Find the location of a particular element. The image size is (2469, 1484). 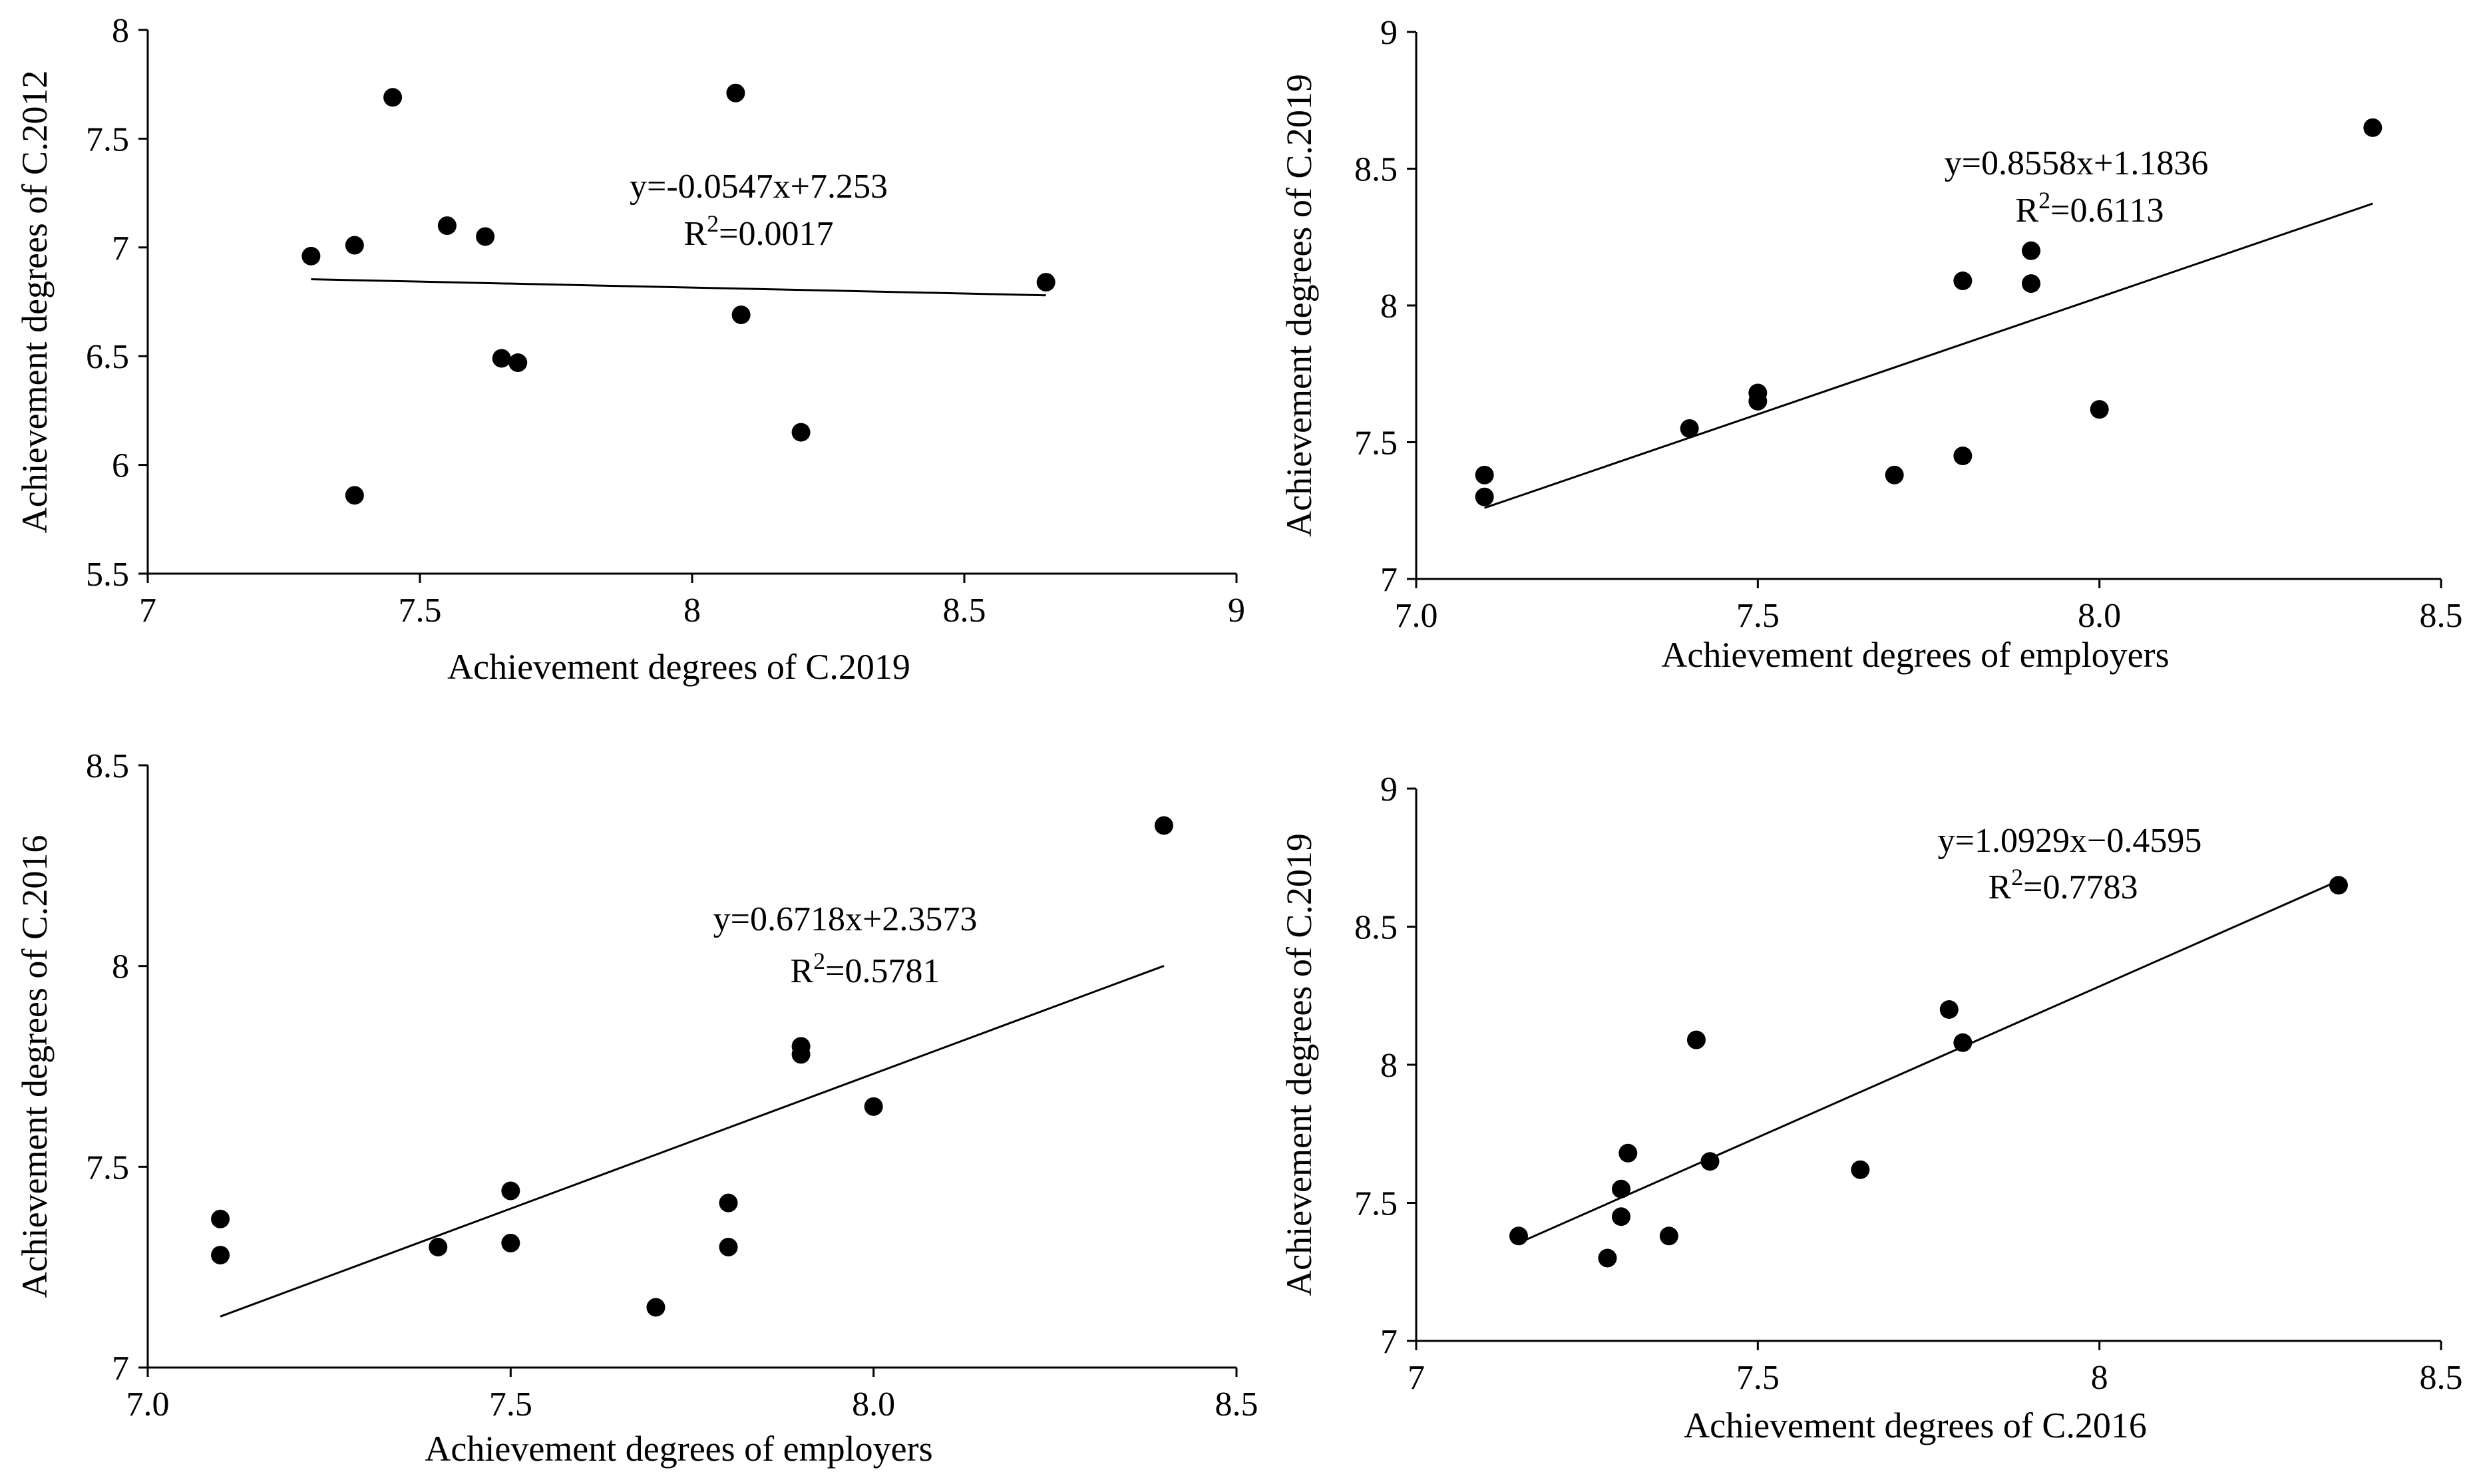

x-tick-label: 9 is located at coordinates (1236, 611).